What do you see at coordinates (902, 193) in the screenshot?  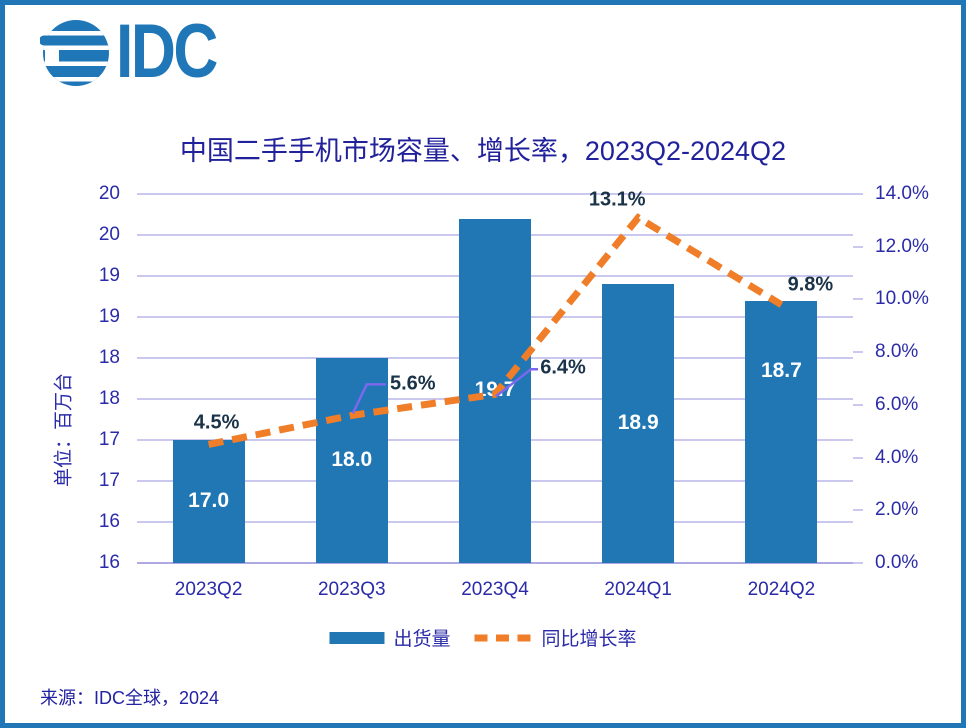 I see `right-axis-tick-label: 14.0%` at bounding box center [902, 193].